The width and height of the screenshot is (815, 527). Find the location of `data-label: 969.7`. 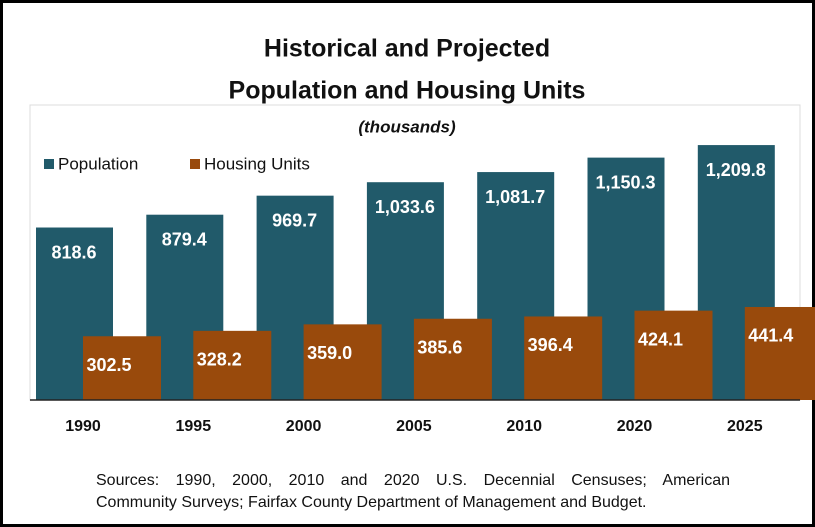

data-label: 969.7 is located at coordinates (294, 220).